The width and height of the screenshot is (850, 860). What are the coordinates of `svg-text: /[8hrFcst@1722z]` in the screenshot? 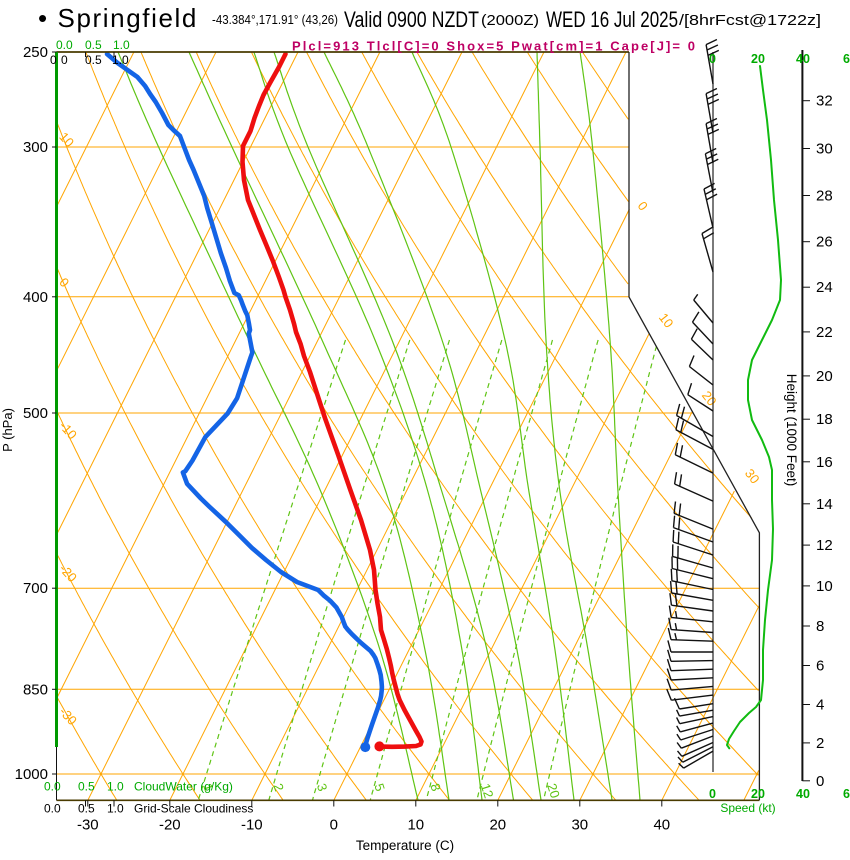 It's located at (750, 20).